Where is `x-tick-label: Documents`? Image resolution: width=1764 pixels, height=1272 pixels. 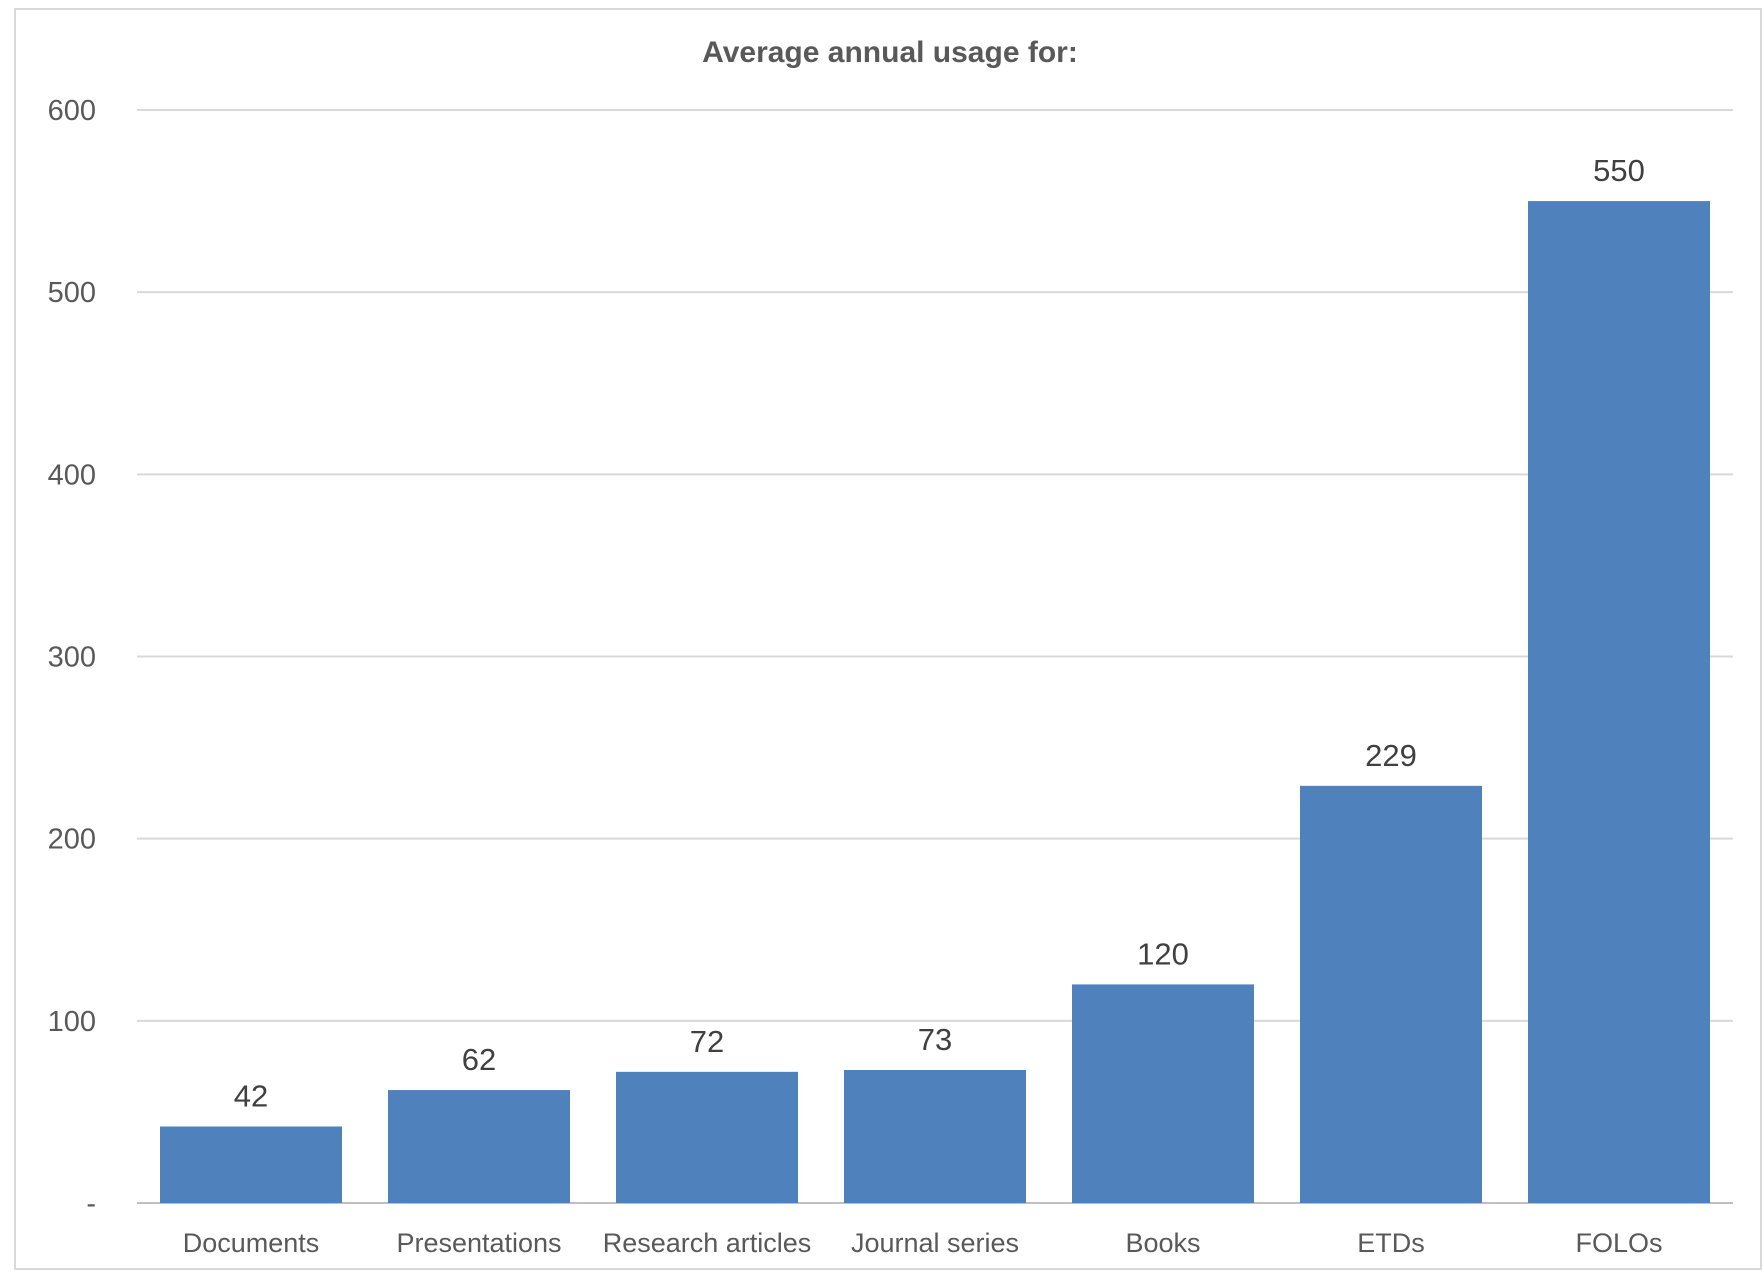 x-tick-label: Documents is located at coordinates (251, 1243).